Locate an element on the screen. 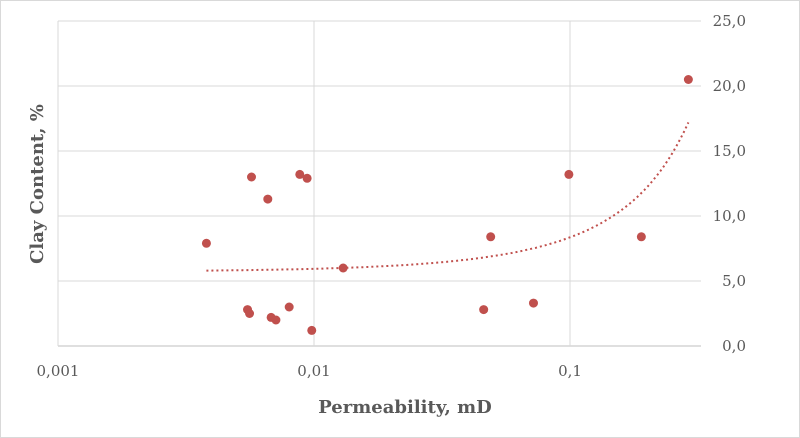 The image size is (800, 438). y-tick-label: 25,0 is located at coordinates (729, 21).